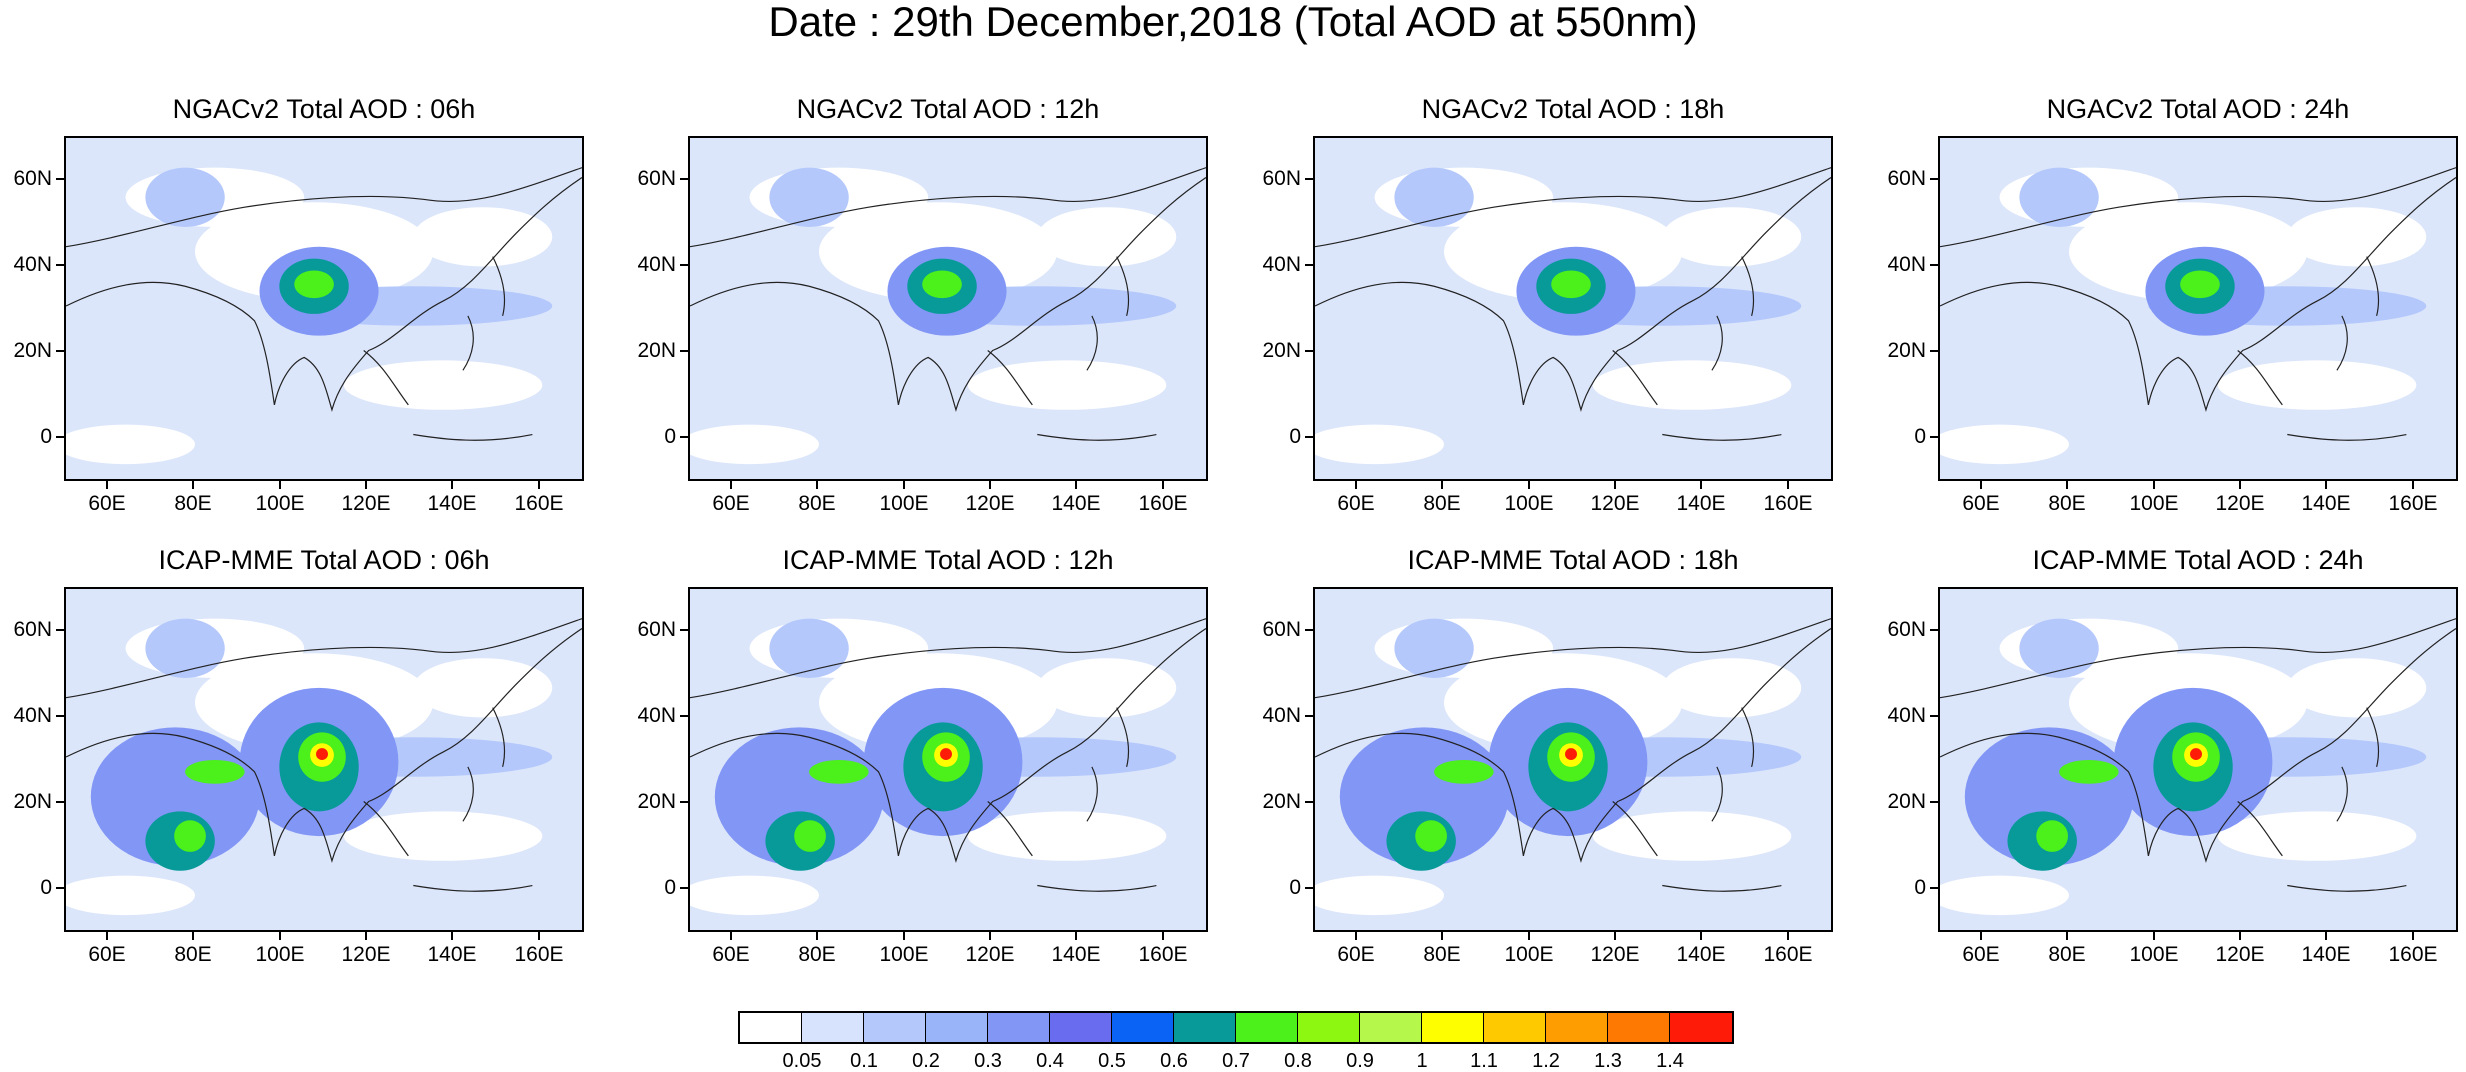  What do you see at coordinates (864, 1061) in the screenshot?
I see `colorbar-label: 0.1` at bounding box center [864, 1061].